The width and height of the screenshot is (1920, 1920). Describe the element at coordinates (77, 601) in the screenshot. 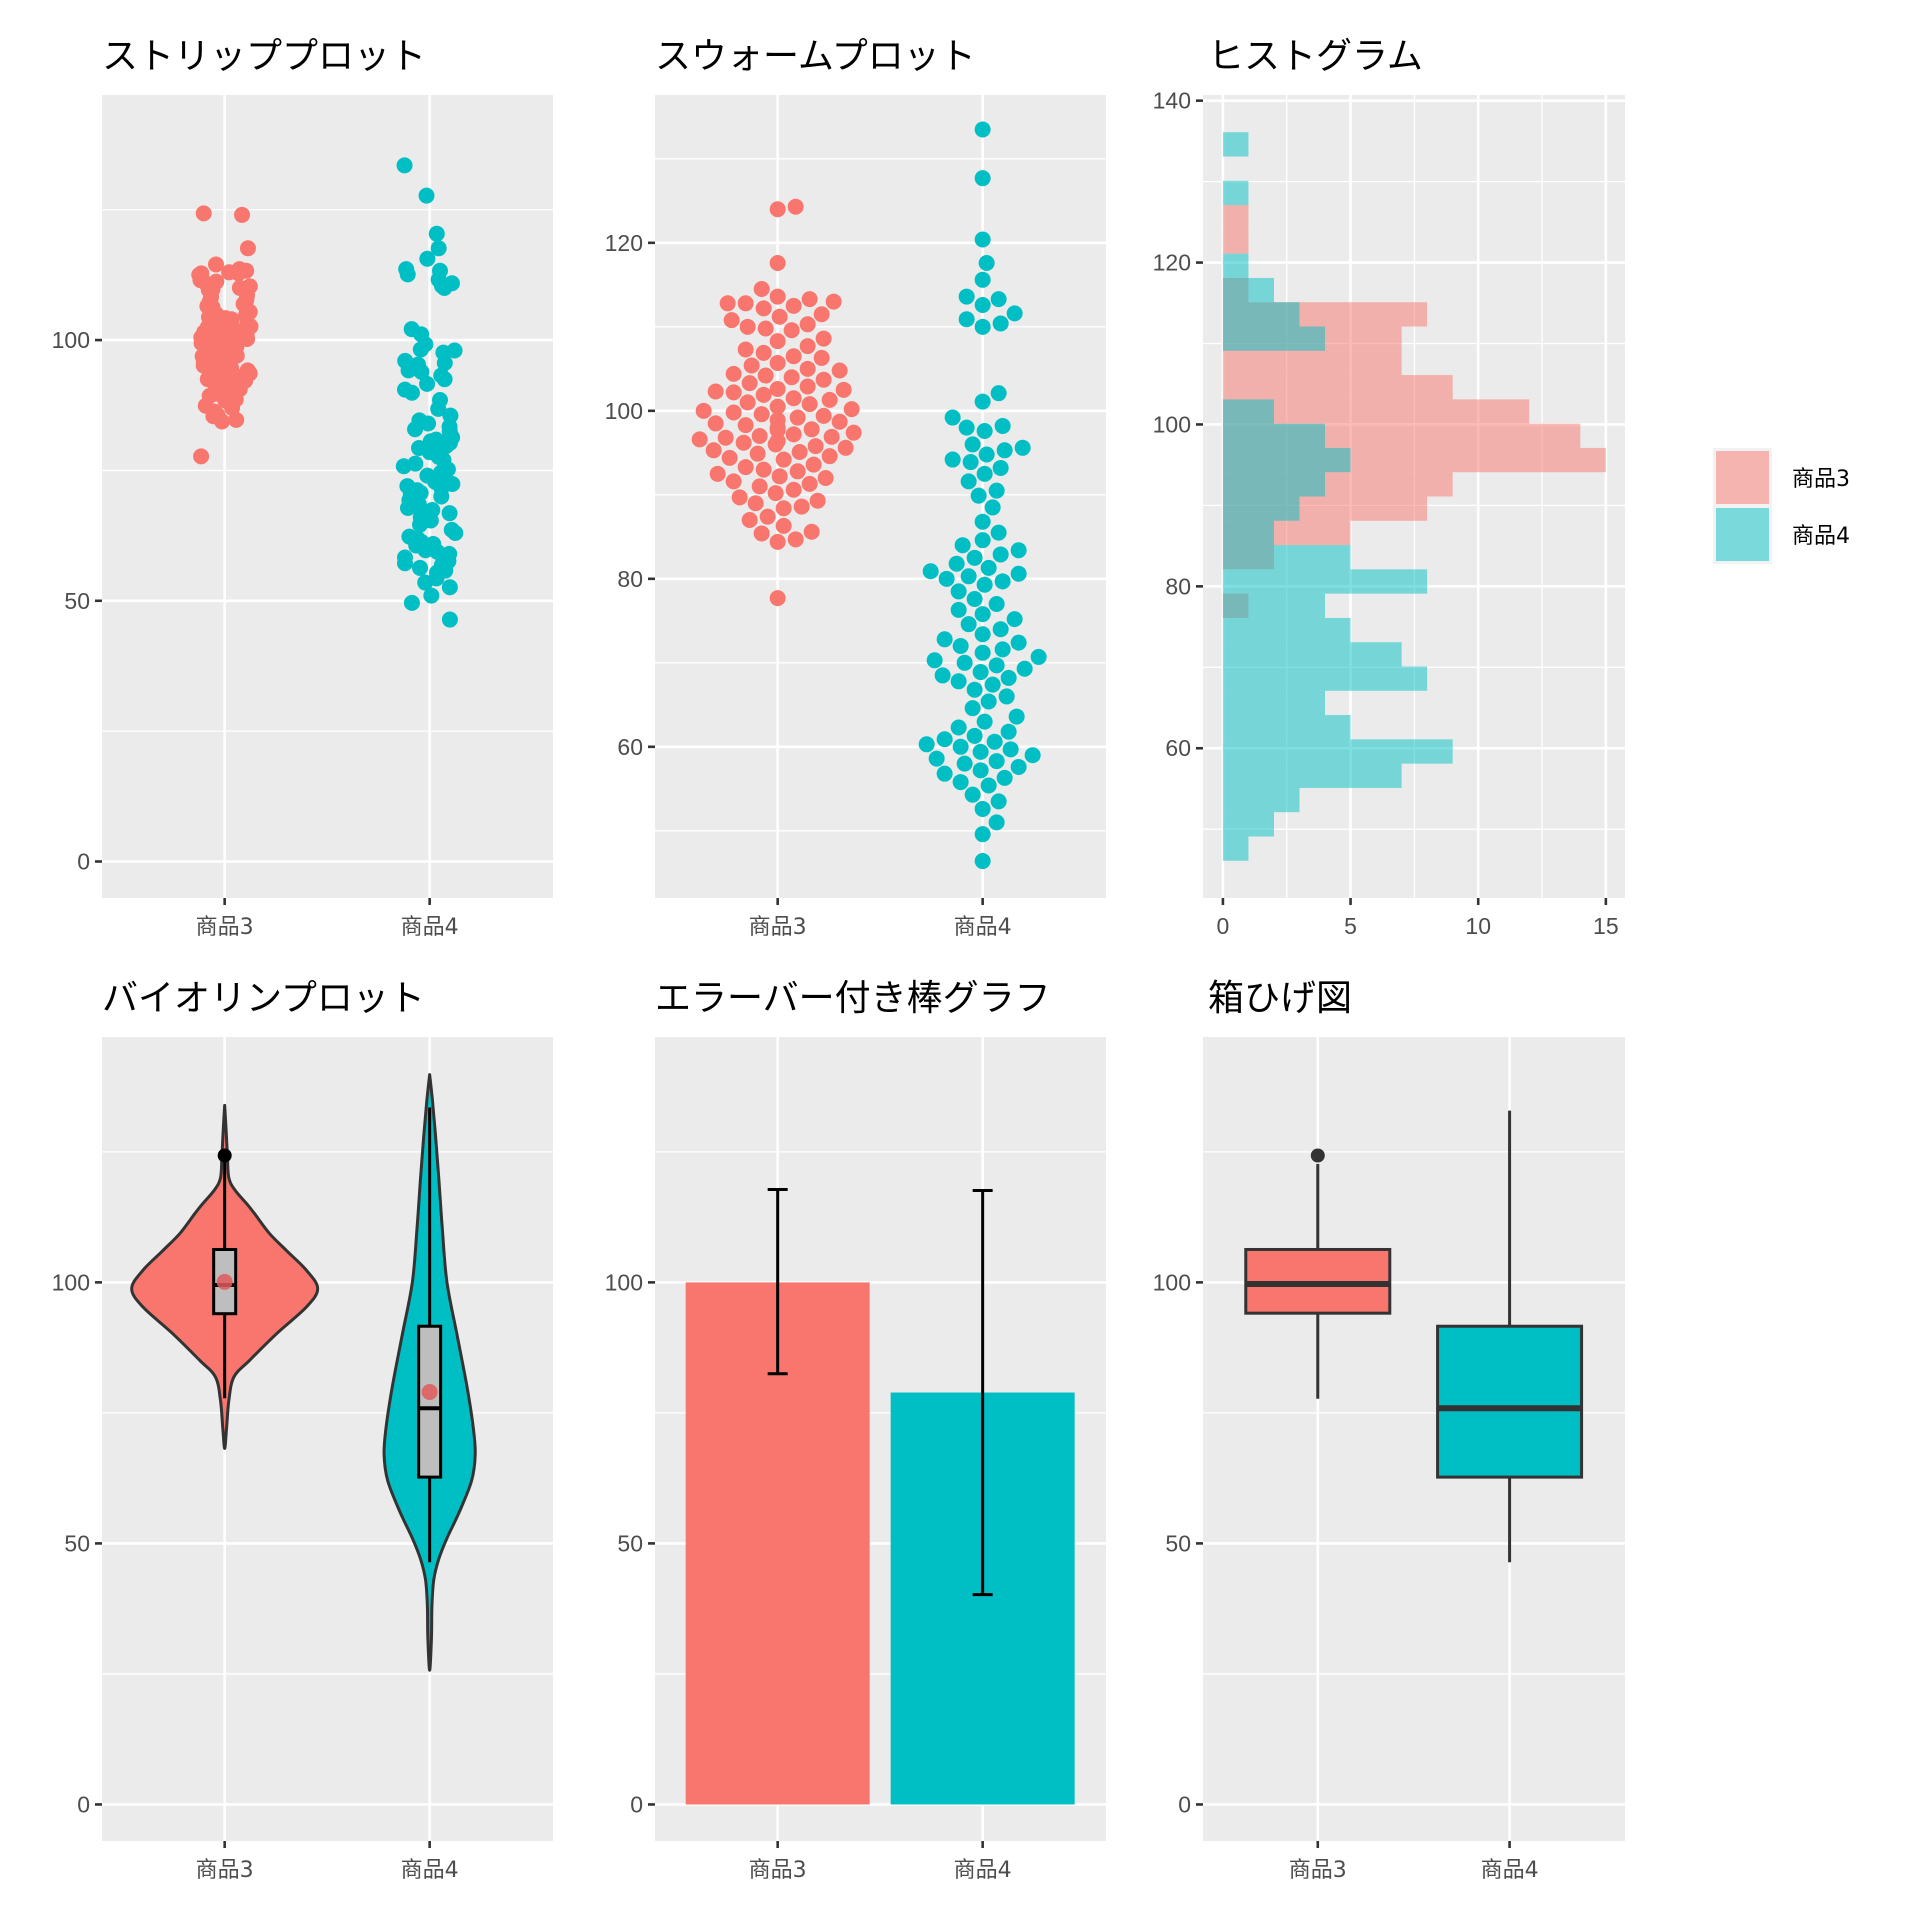

I see `y-tick-label: 50` at that location.